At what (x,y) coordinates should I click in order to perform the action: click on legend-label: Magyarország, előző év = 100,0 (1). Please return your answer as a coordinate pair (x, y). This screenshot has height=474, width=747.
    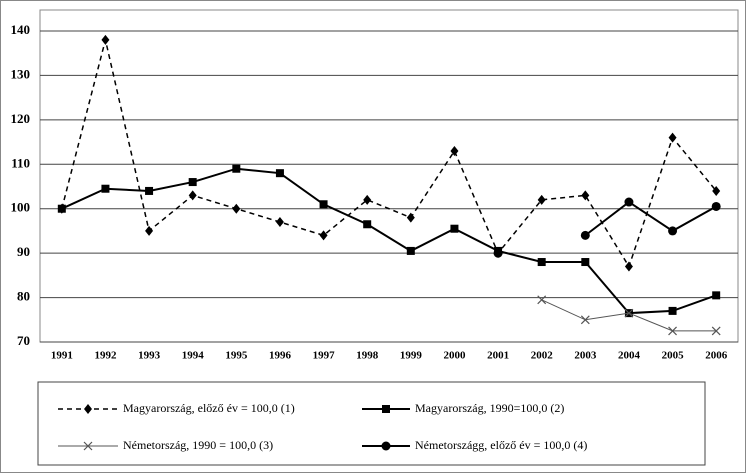
    Looking at the image, I should click on (209, 408).